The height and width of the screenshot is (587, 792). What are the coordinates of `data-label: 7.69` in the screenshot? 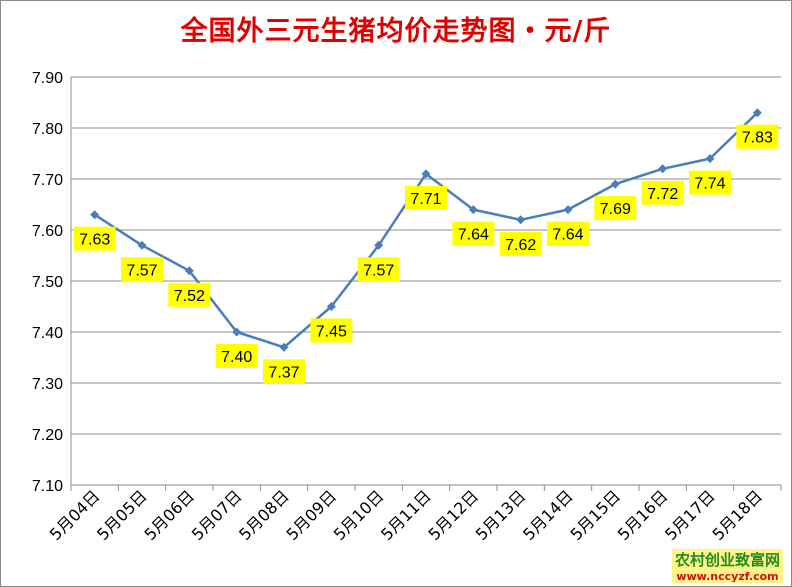 It's located at (615, 209).